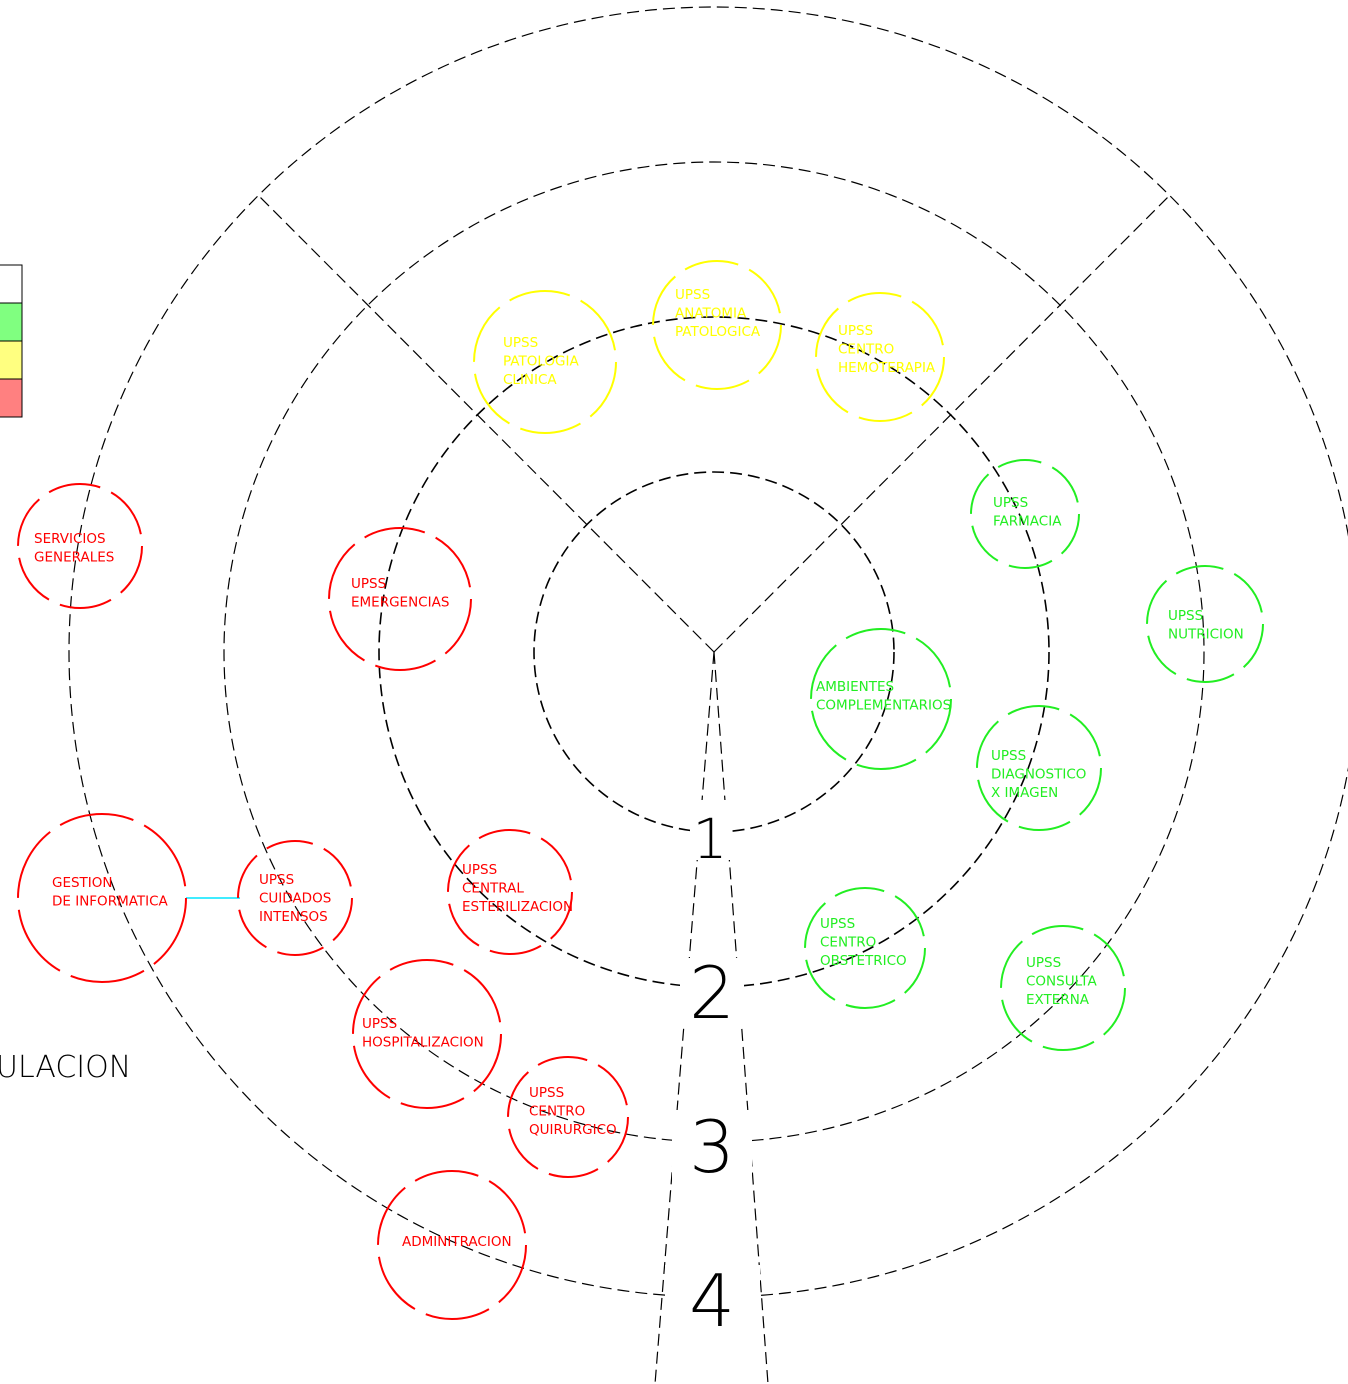  I want to click on node: UPSS NUTRICION, so click(1205, 624).